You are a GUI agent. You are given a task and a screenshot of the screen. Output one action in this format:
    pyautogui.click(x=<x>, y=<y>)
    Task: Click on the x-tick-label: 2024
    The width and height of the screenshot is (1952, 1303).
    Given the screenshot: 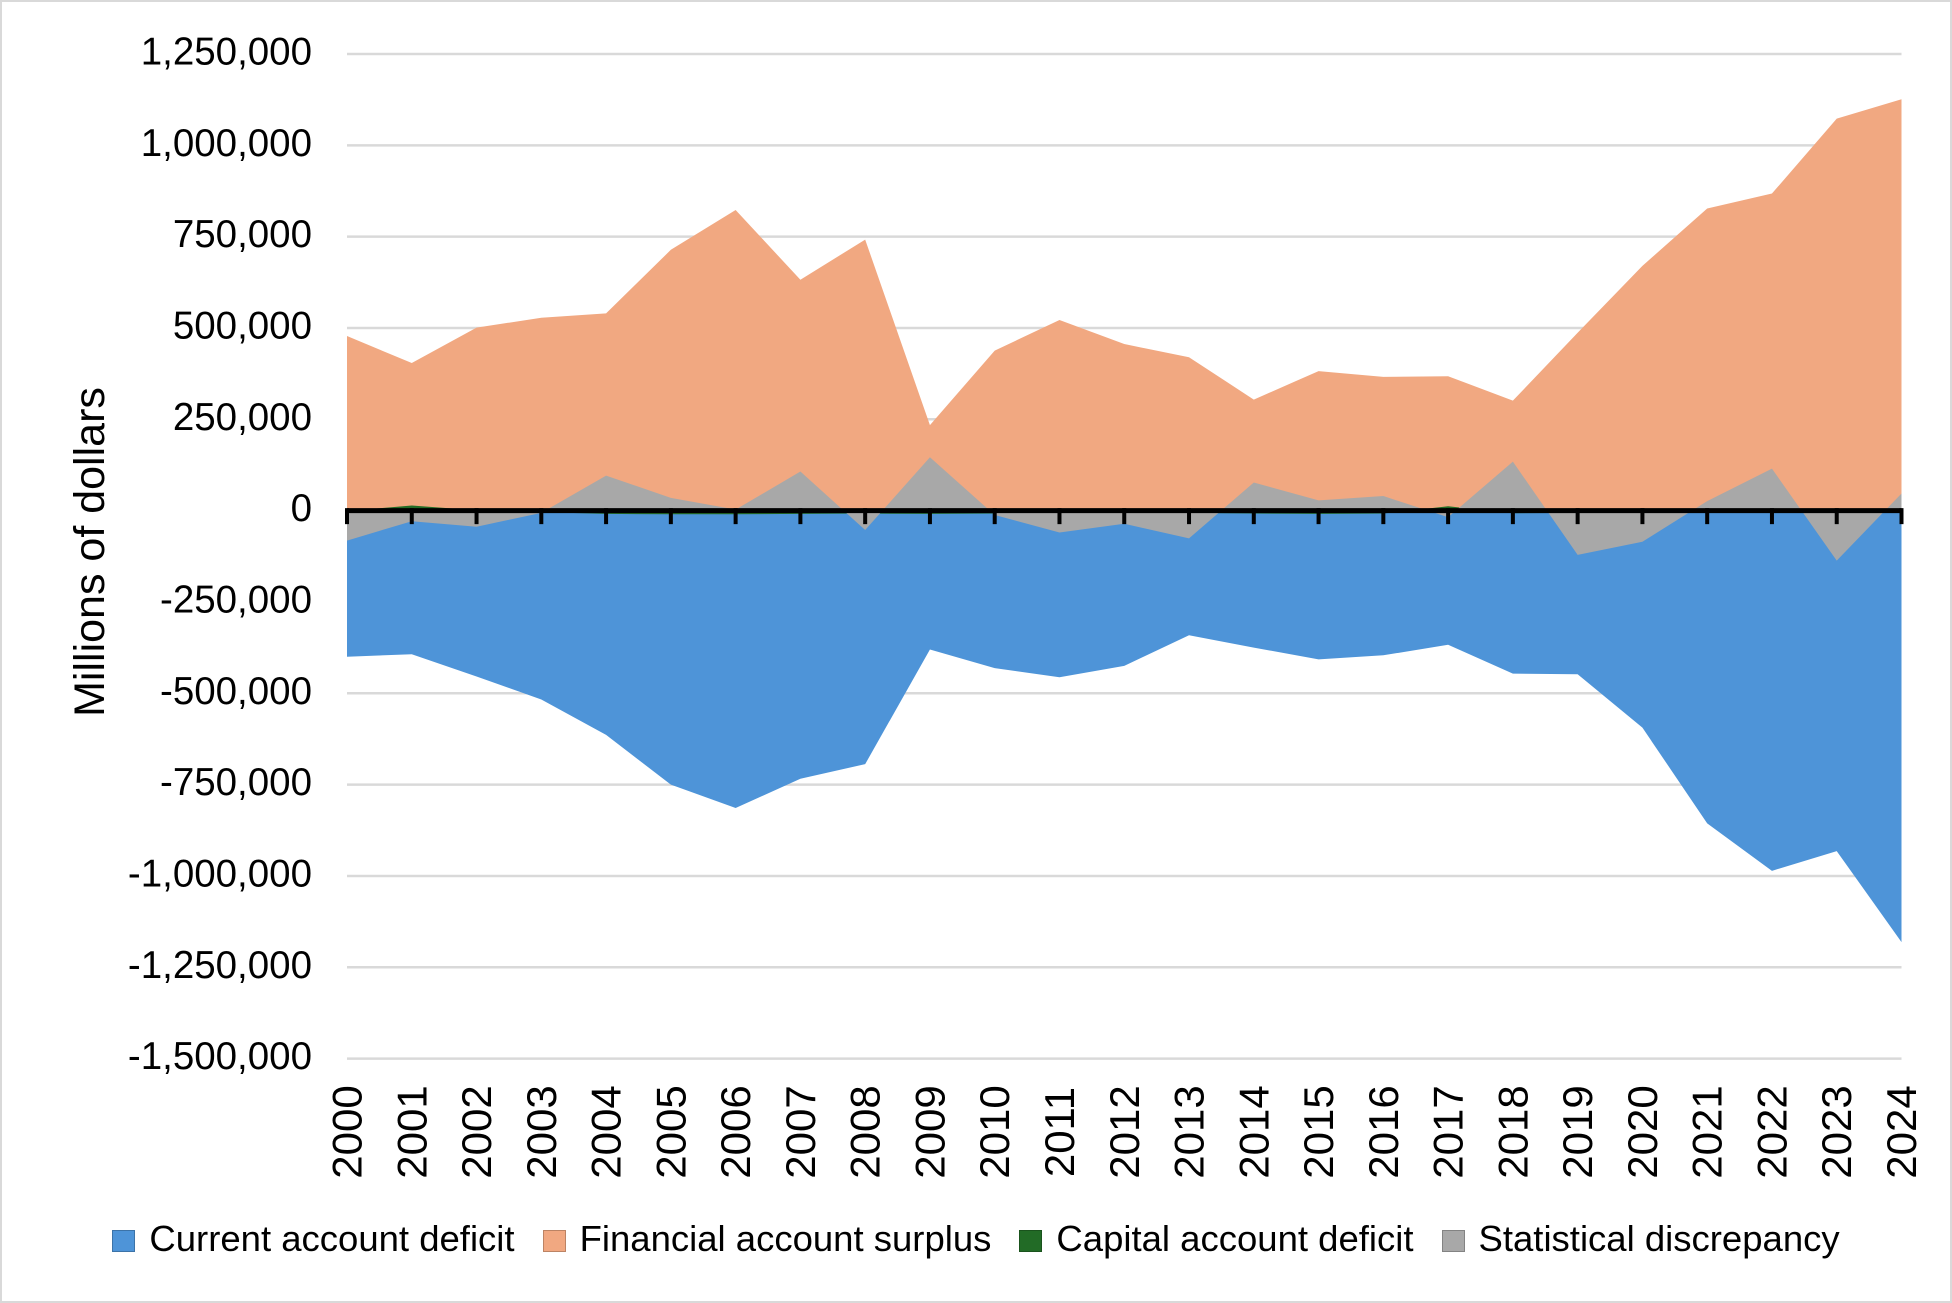 What is the action you would take?
    pyautogui.click(x=1901, y=1131)
    